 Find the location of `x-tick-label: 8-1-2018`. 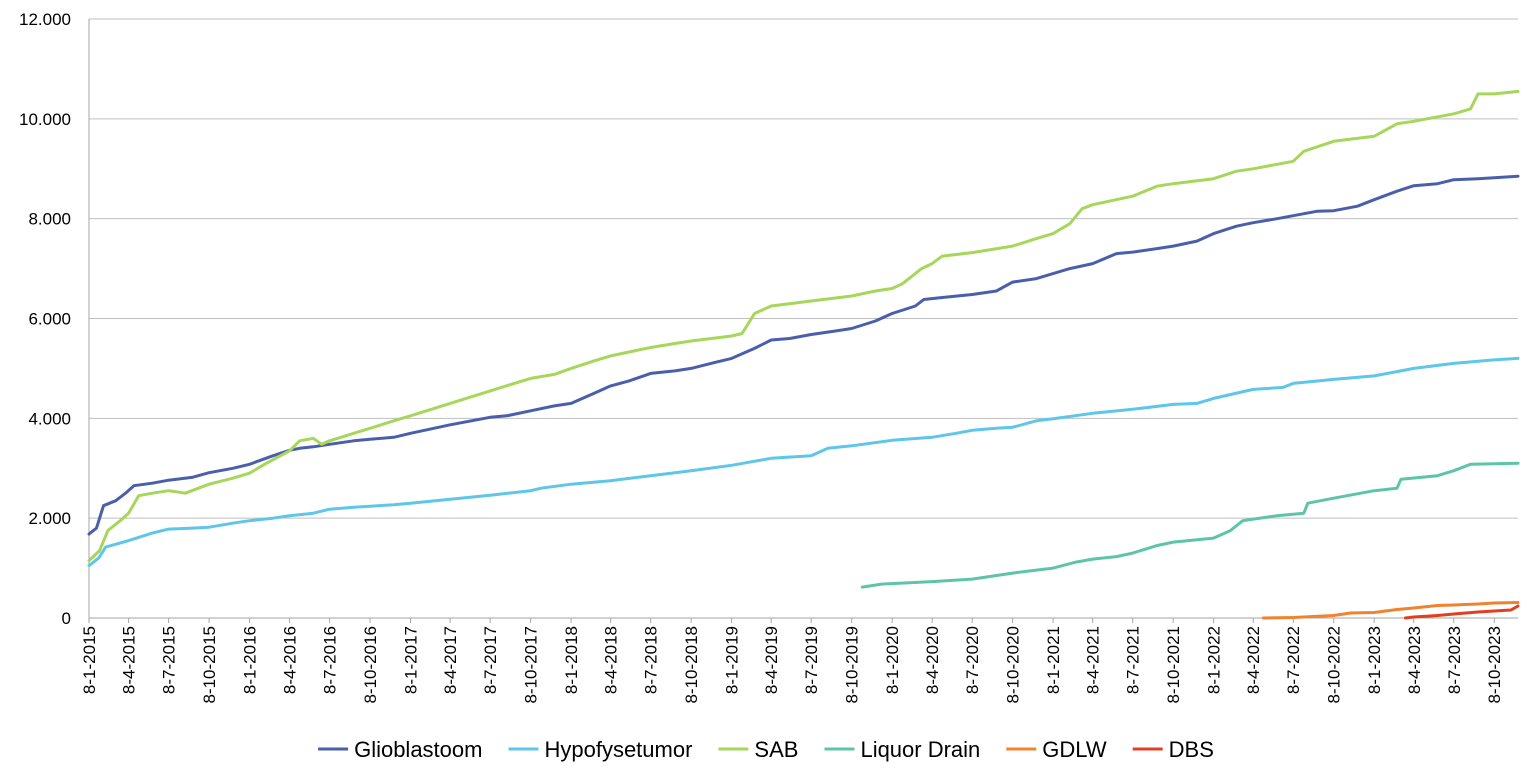

x-tick-label: 8-1-2018 is located at coordinates (571, 660).